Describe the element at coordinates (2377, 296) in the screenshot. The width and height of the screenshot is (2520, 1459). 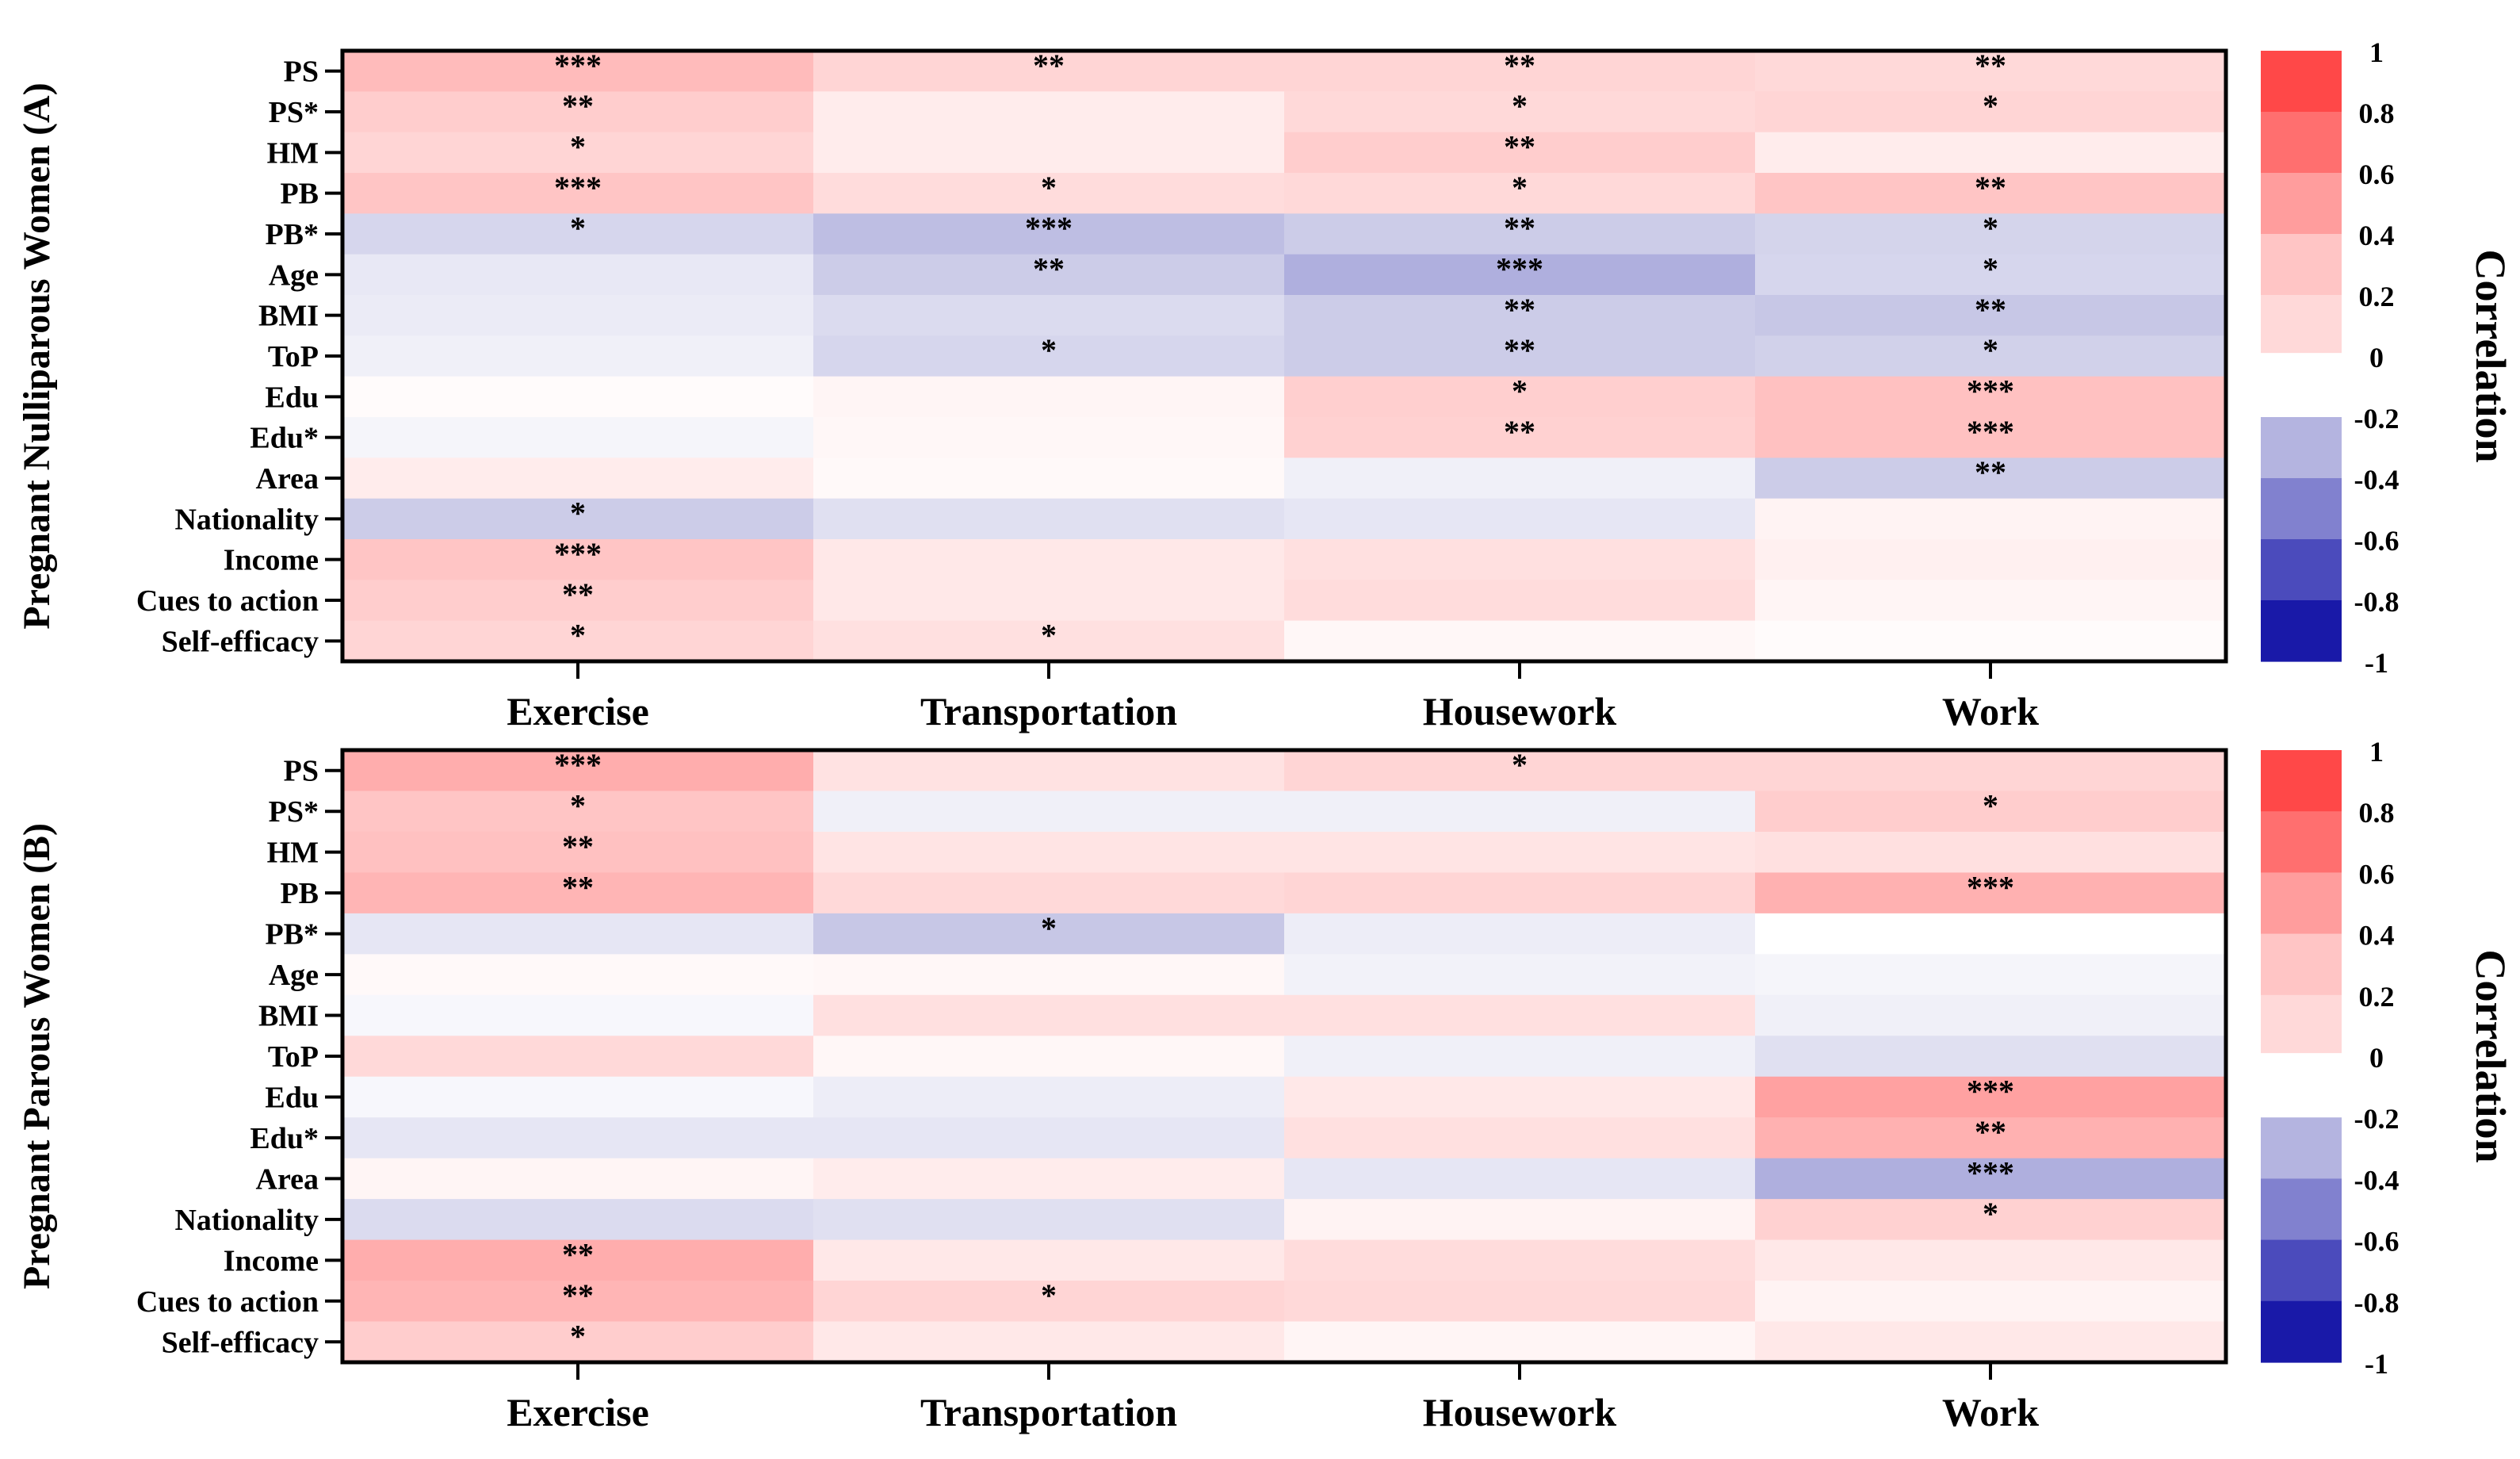
I see `colorbar-tick-label: 0.2` at that location.